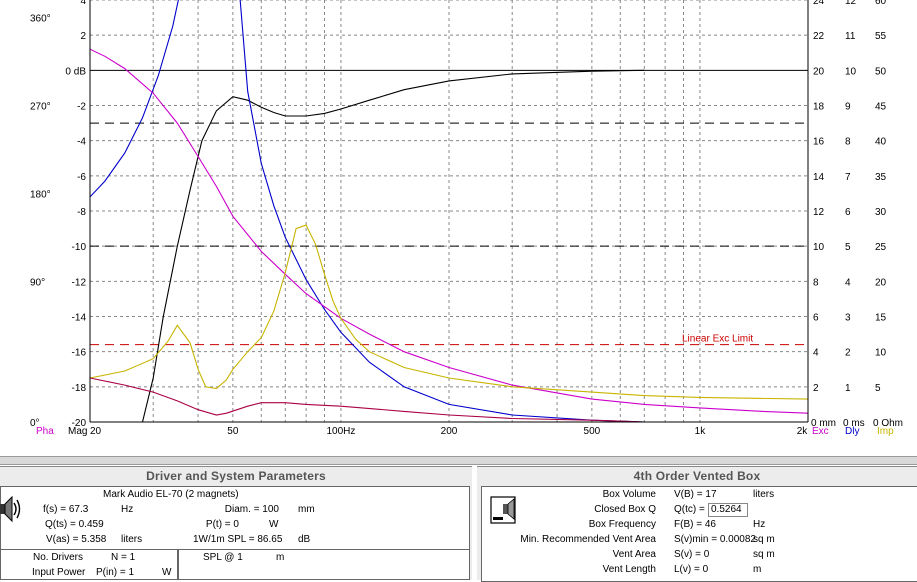 This screenshot has width=917, height=582. What do you see at coordinates (81, 142) in the screenshot?
I see `mag-tick-label: -4` at bounding box center [81, 142].